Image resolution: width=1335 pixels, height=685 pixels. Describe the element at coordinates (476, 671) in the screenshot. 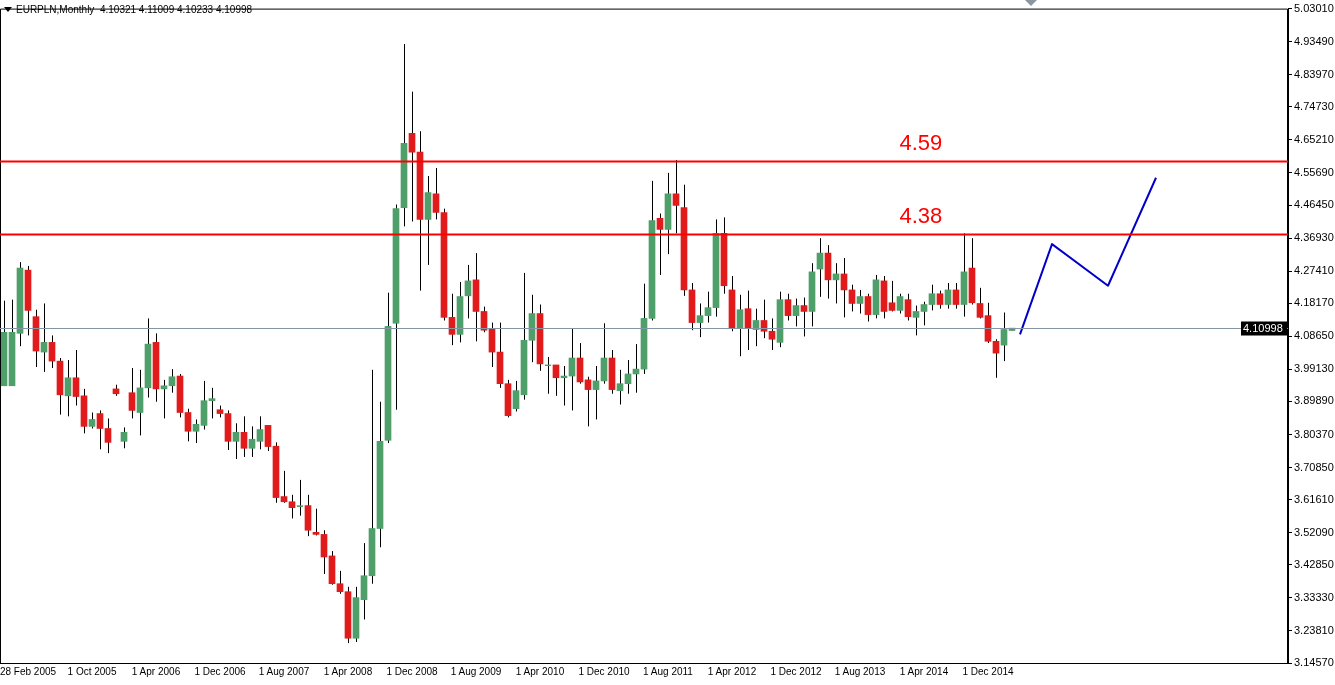

I see `x-tick-label: 1 Aug 2009` at that location.